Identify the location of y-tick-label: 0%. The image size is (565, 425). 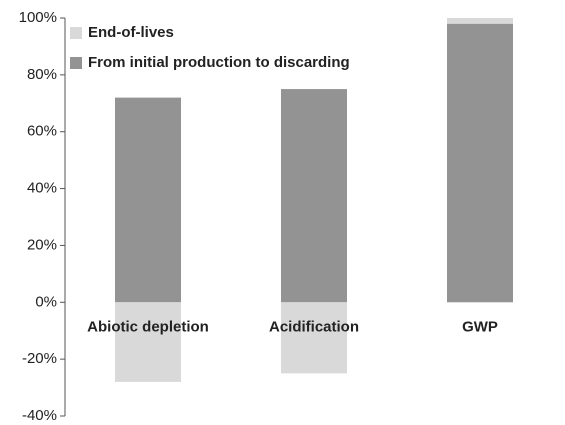
(46, 301).